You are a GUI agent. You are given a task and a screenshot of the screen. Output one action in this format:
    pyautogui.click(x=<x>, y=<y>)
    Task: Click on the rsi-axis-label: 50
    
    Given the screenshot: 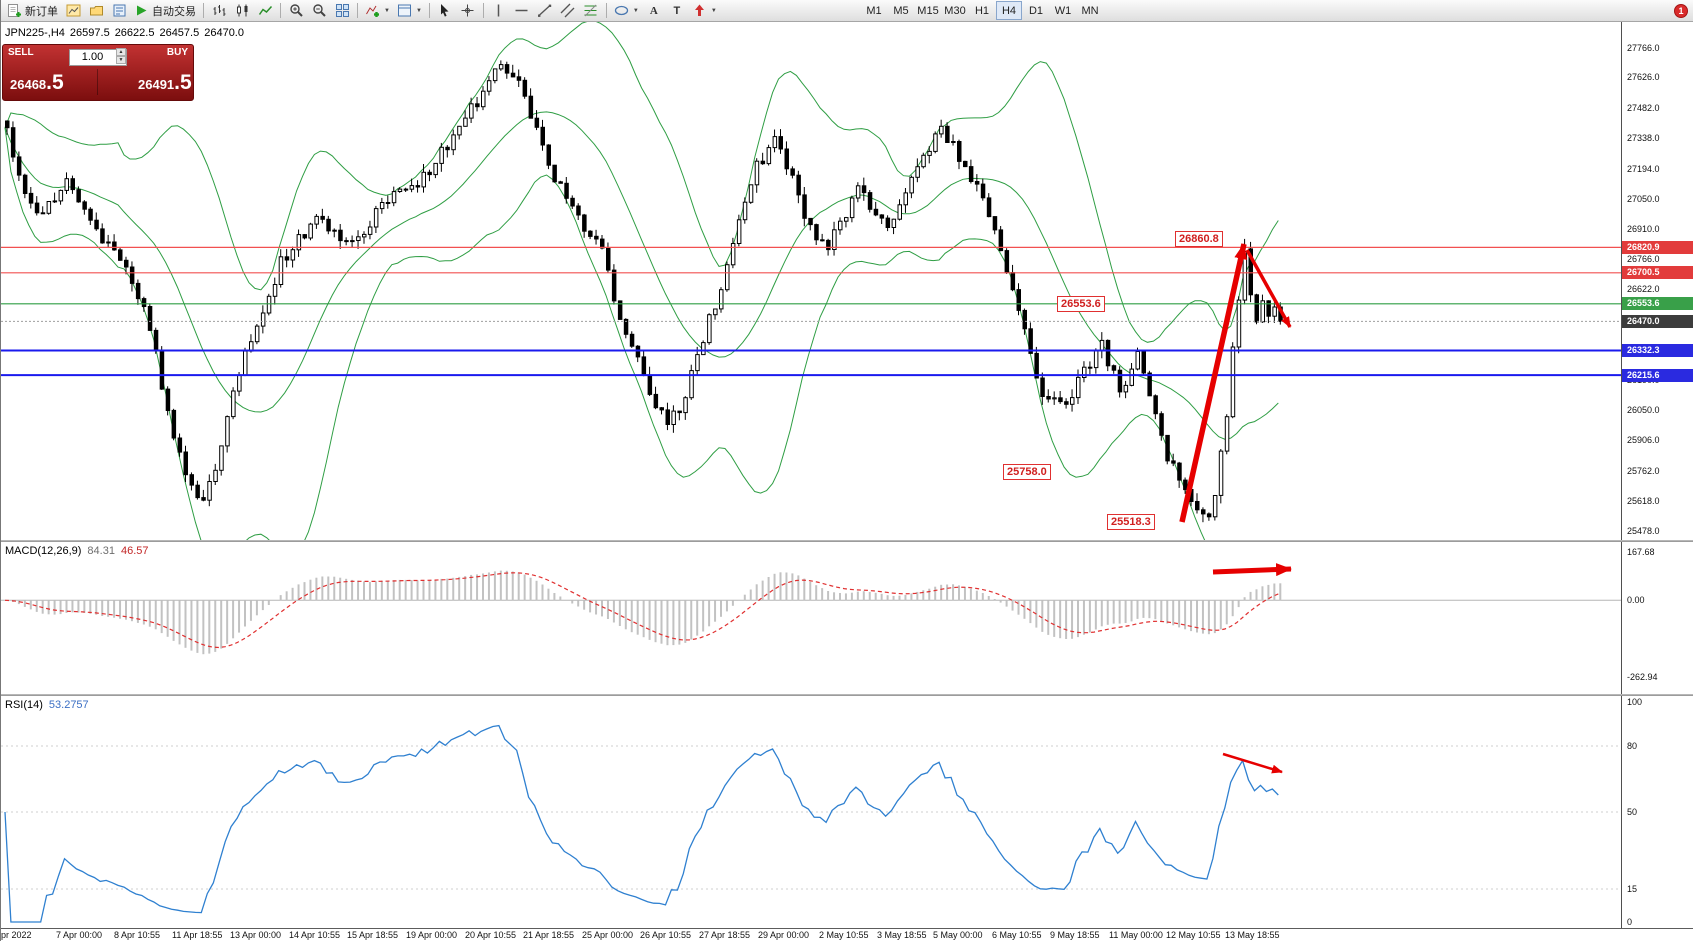 What is the action you would take?
    pyautogui.click(x=1632, y=812)
    